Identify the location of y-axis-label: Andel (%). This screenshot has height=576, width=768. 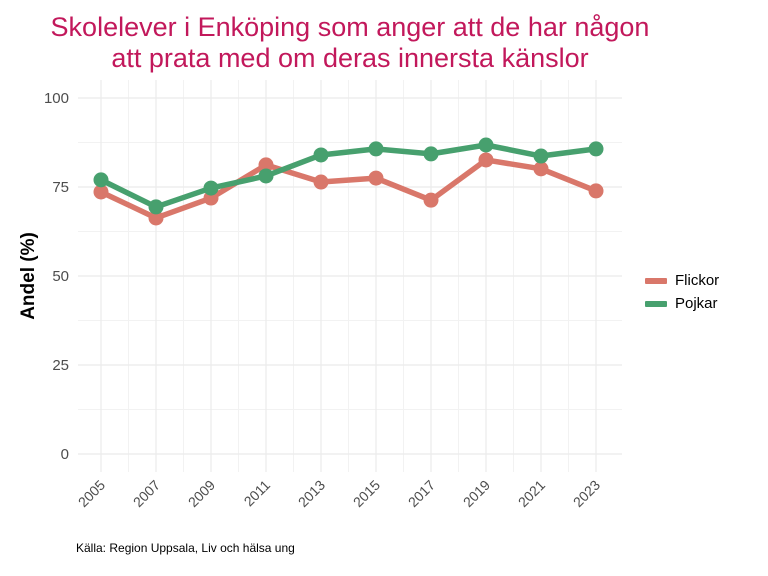
(28, 276).